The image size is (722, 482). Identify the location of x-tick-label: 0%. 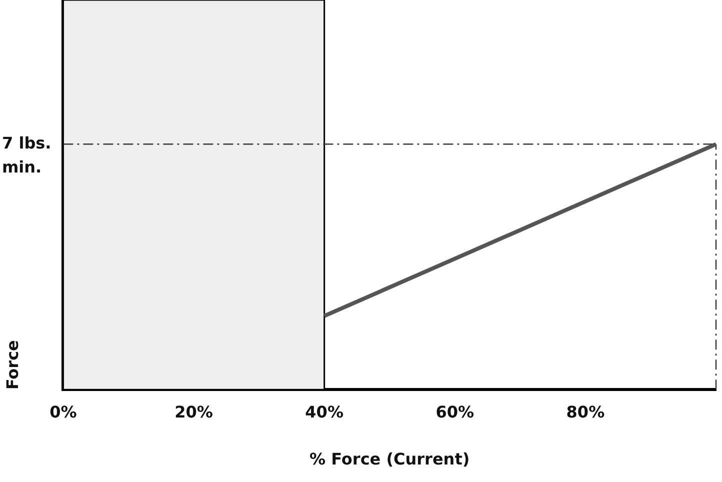
(63, 412).